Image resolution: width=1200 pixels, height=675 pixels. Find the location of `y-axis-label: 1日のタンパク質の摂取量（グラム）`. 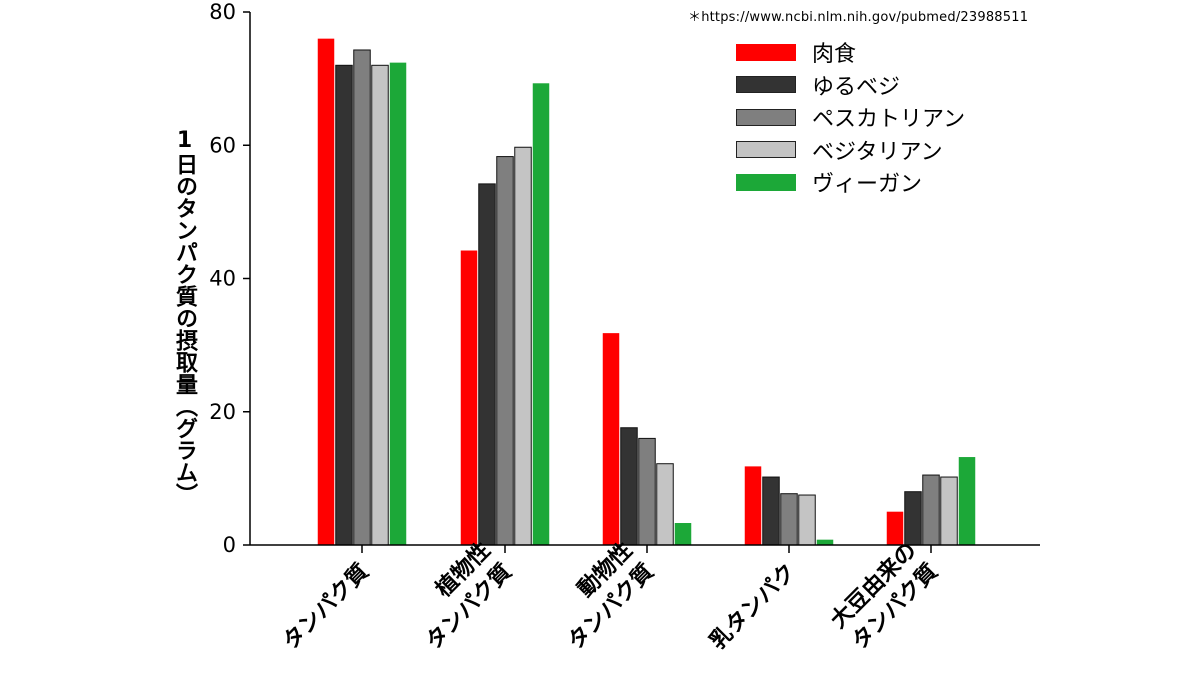

y-axis-label: 1日のタンパク質の摂取量（グラム） is located at coordinates (184, 316).